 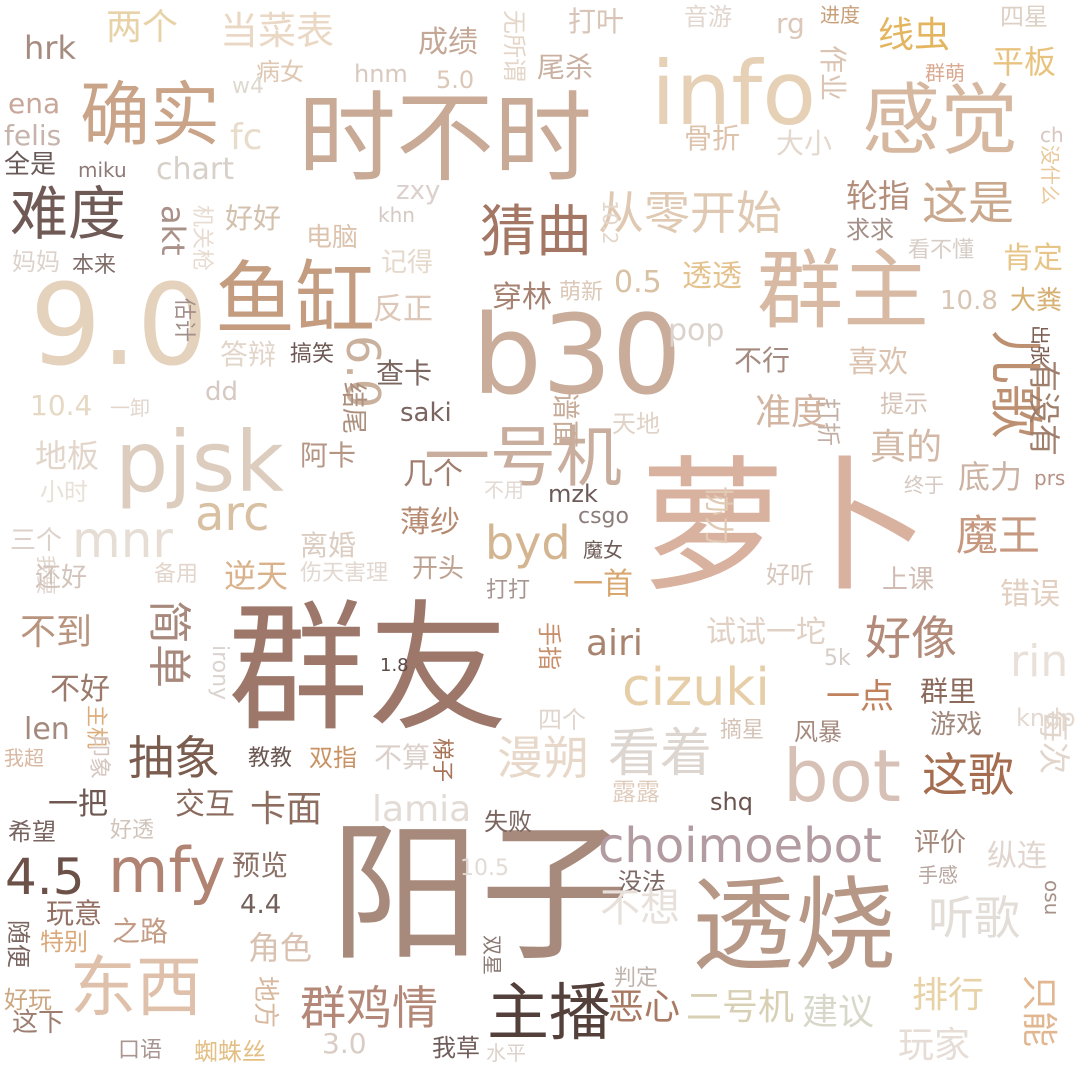 I want to click on cloud-word: 估计, so click(x=183, y=320).